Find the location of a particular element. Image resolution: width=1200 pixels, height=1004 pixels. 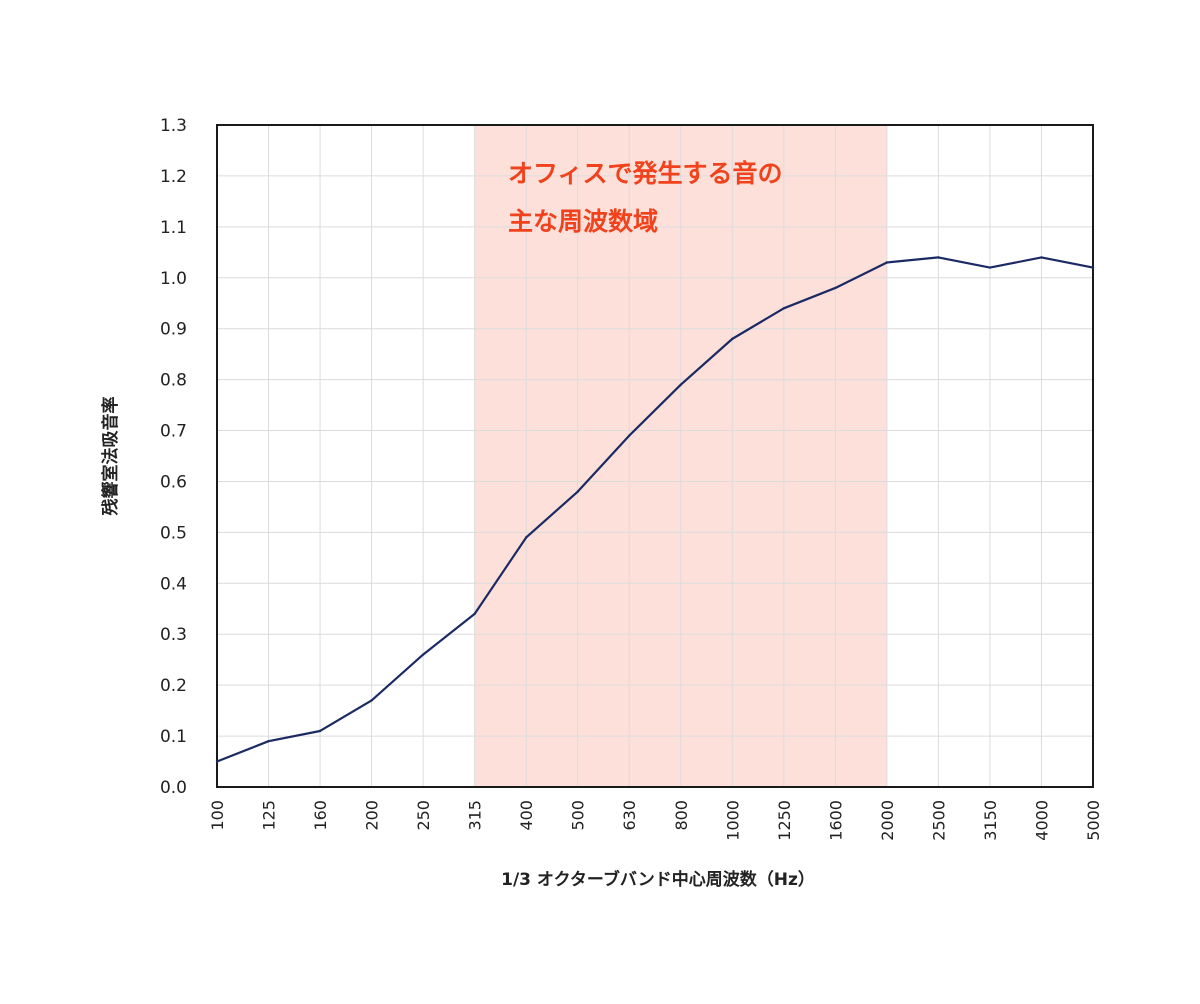

y-tick-label: 1.0 is located at coordinates (173, 279).